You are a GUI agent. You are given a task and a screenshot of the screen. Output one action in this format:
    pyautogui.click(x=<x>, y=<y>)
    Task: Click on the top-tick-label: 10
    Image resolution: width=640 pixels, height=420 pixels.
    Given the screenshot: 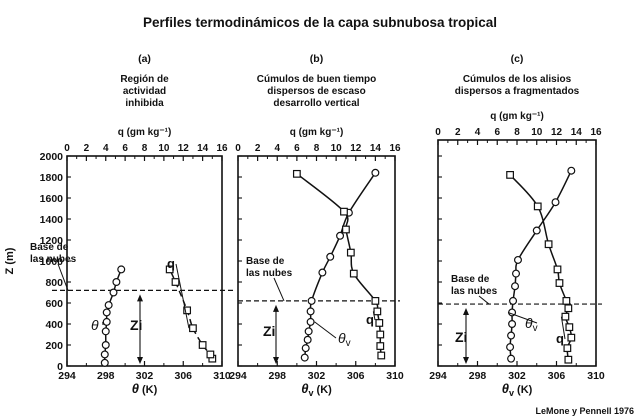 What is the action you would take?
    pyautogui.click(x=337, y=148)
    